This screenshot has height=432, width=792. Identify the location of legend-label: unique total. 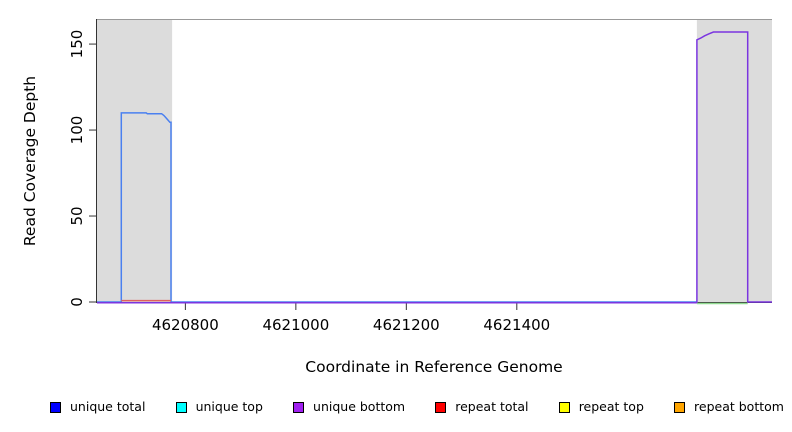
(108, 406).